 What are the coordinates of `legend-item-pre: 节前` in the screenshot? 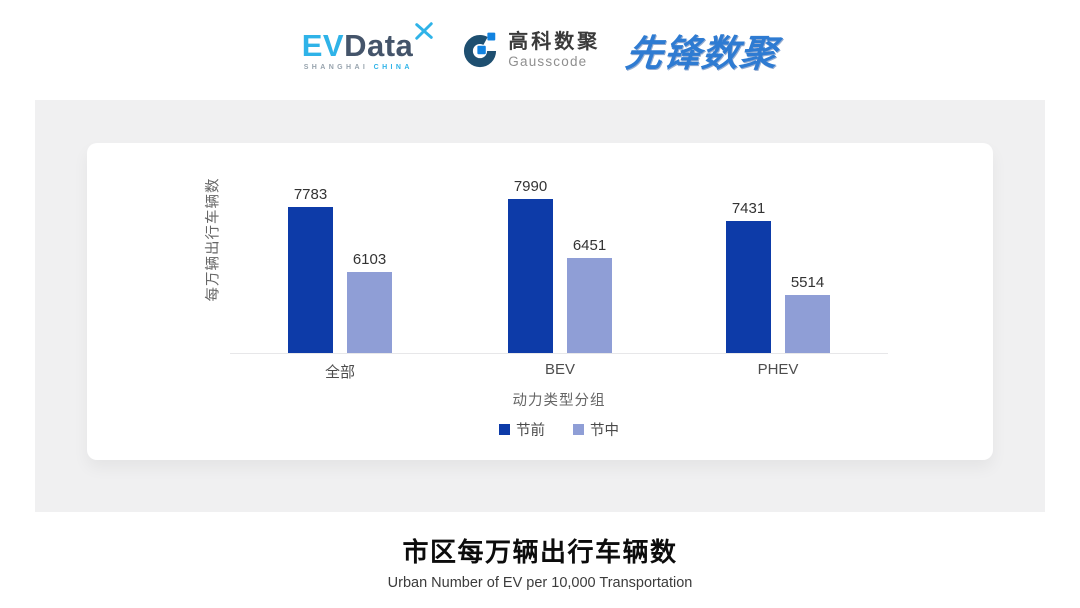 It's located at (522, 429).